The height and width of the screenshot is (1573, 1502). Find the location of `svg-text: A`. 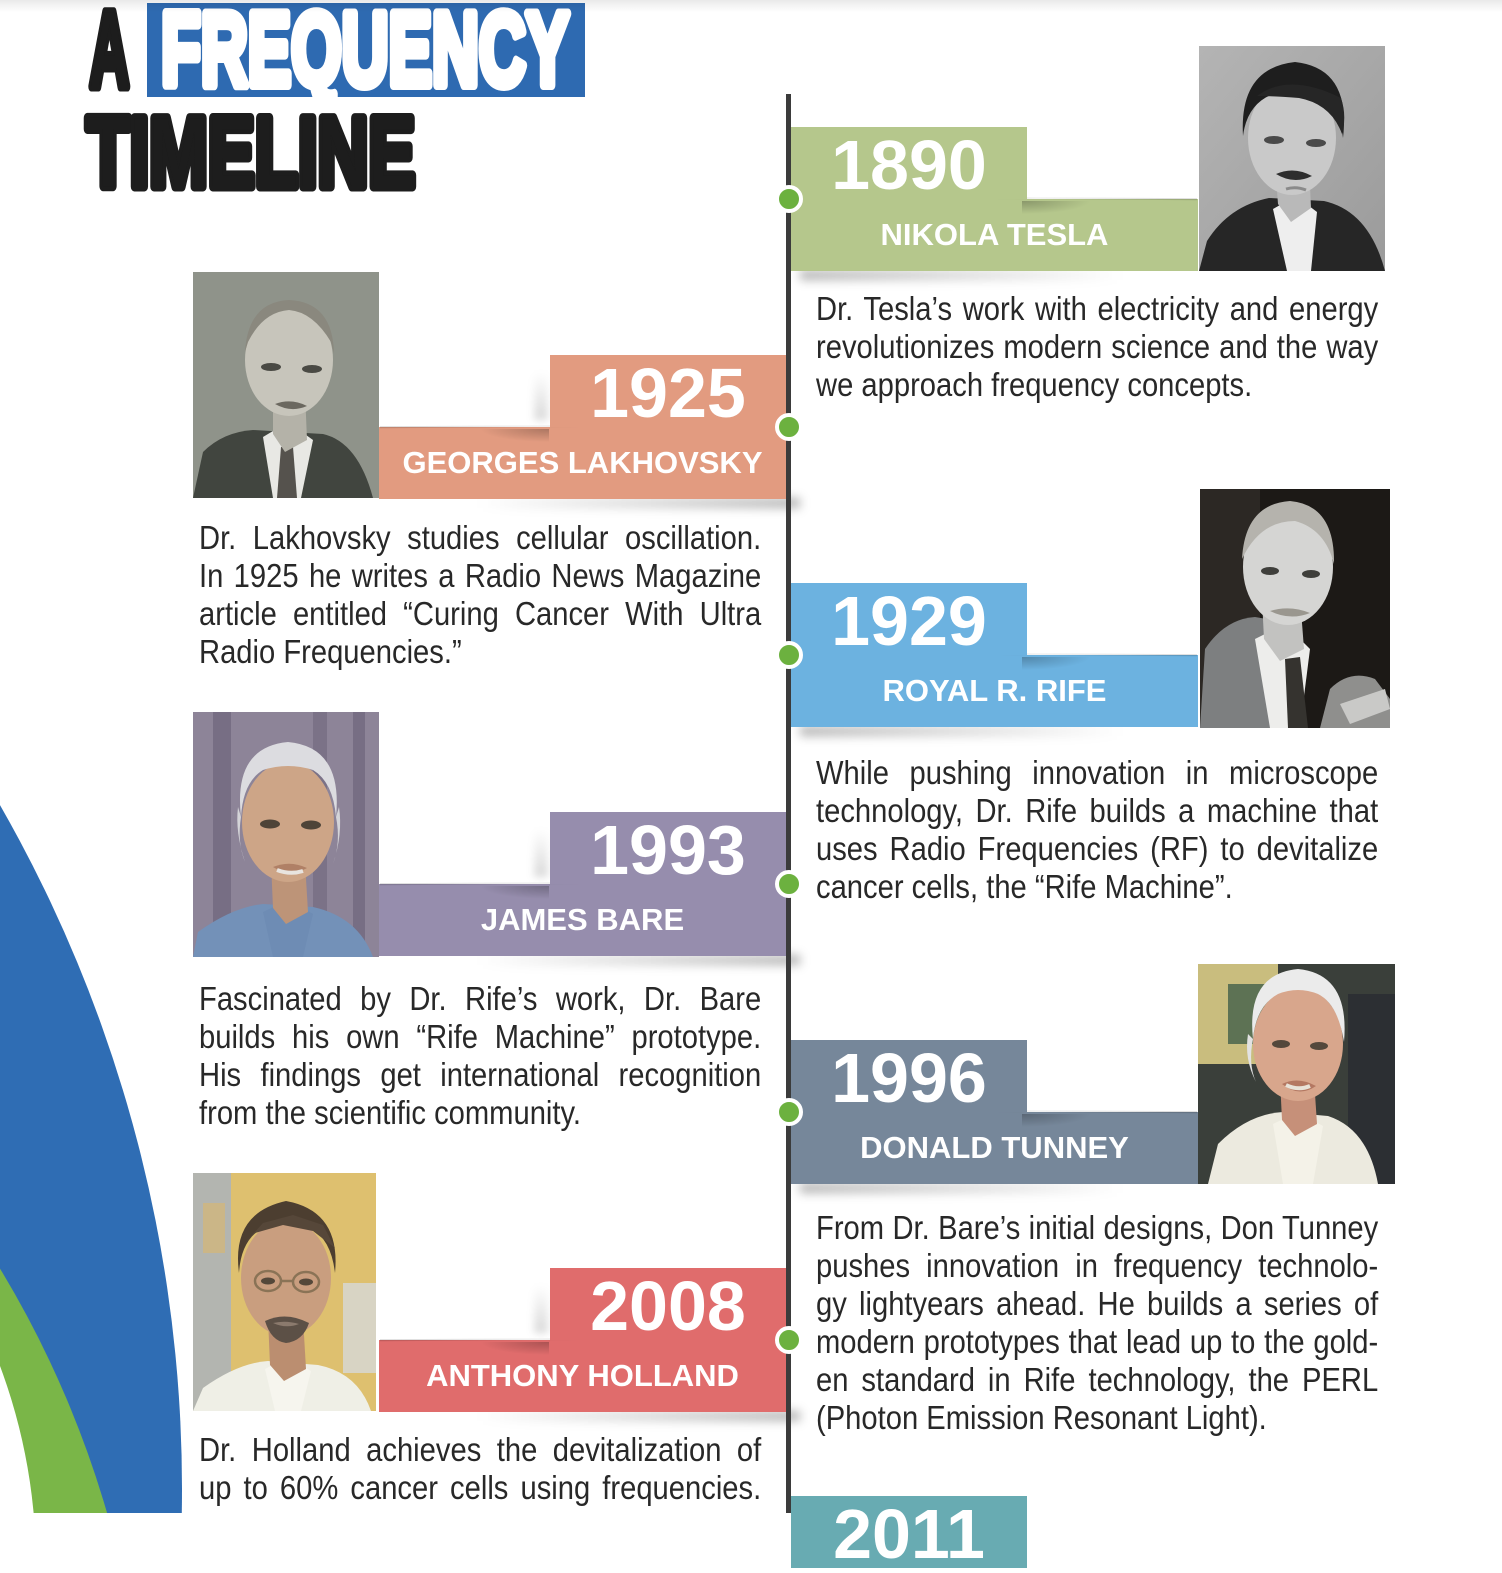

svg-text: A is located at coordinates (110, 55).